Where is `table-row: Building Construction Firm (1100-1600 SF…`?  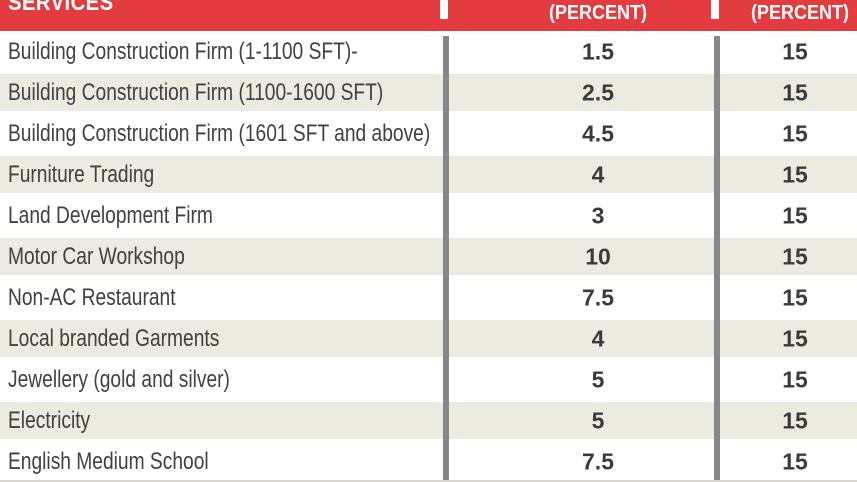 table-row: Building Construction Firm (1100-1600 SF… is located at coordinates (428, 92).